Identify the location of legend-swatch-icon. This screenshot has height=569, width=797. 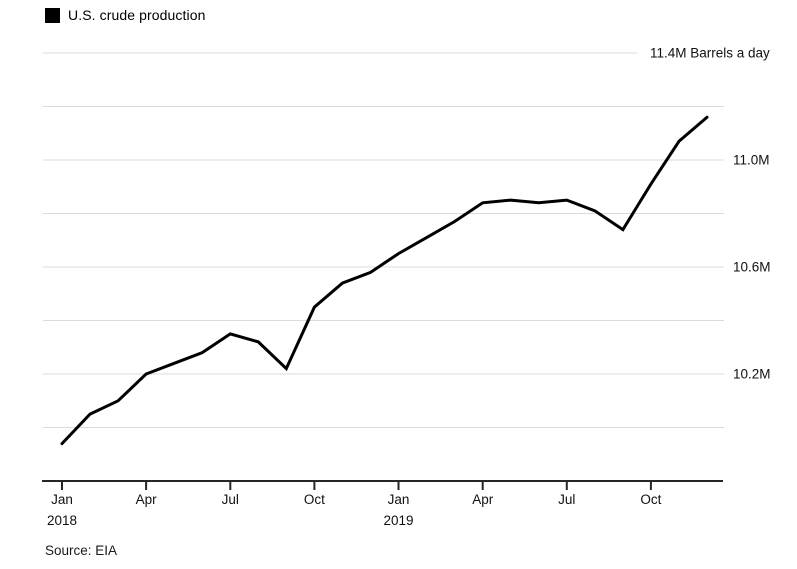
(52, 15).